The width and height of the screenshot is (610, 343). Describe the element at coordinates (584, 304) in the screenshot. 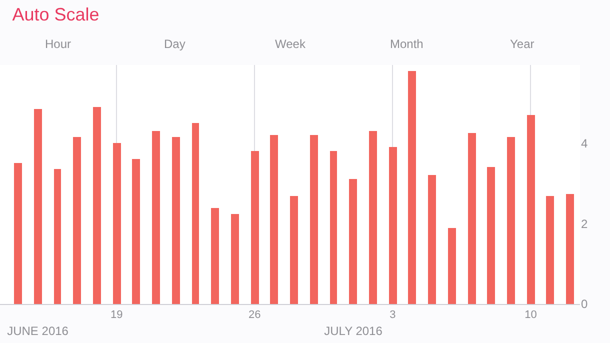

I see `y-tick-label: 0` at that location.